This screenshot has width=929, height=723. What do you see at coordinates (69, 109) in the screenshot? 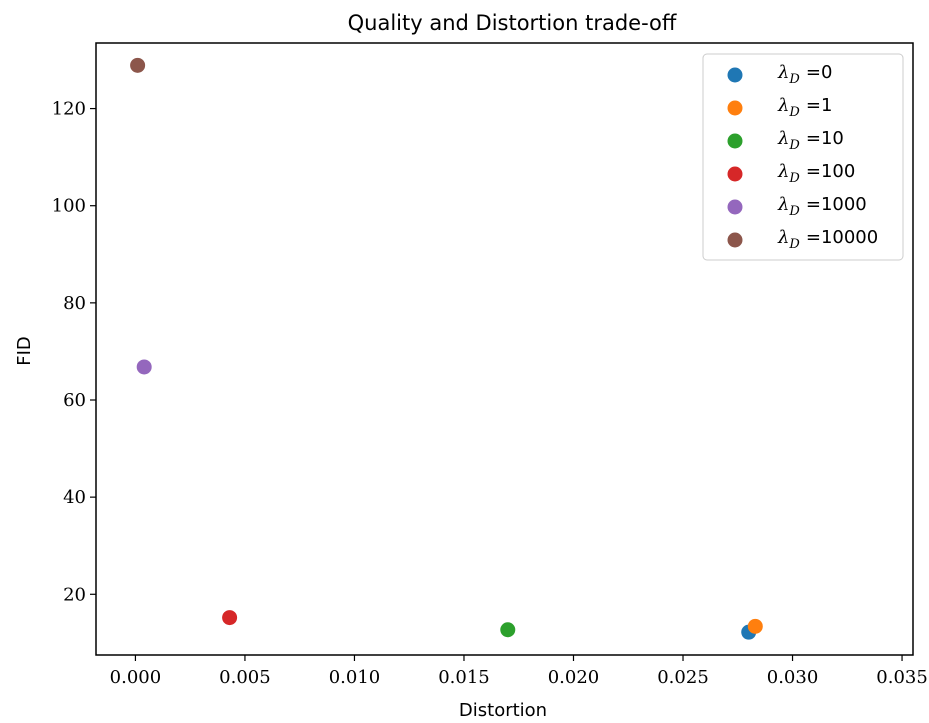
I see `y-tick-label: 120` at bounding box center [69, 109].